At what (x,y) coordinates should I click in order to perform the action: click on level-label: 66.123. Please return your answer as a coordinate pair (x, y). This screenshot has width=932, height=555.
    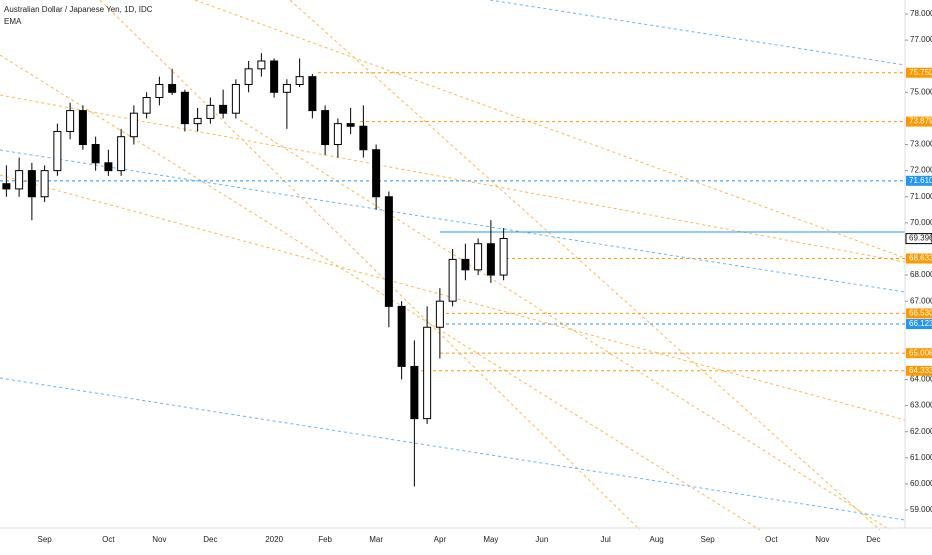
    Looking at the image, I should click on (920, 323).